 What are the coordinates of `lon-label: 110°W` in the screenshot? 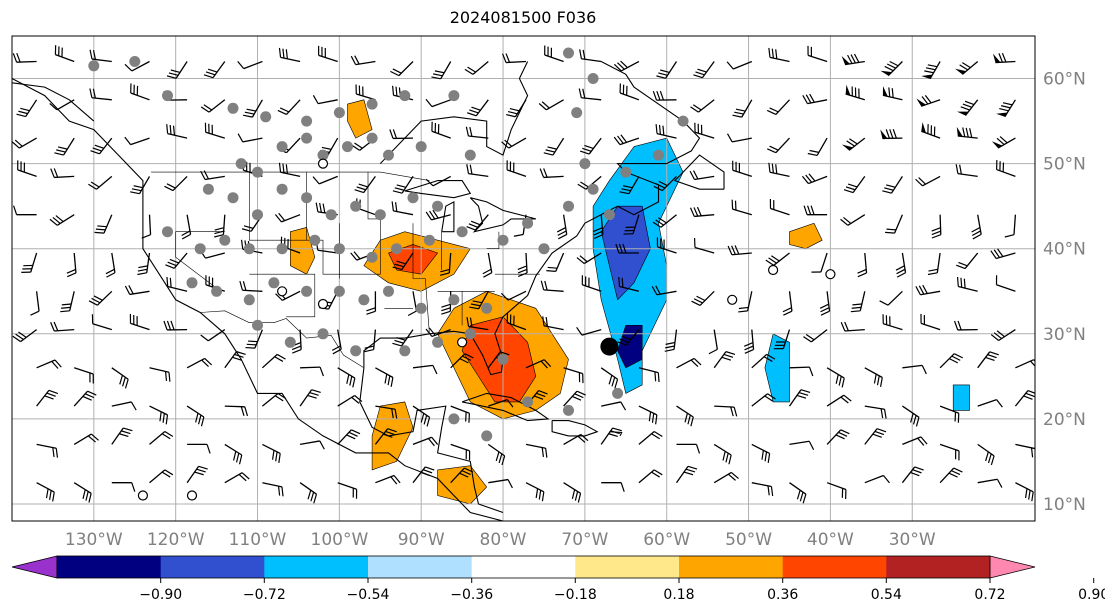 It's located at (258, 540).